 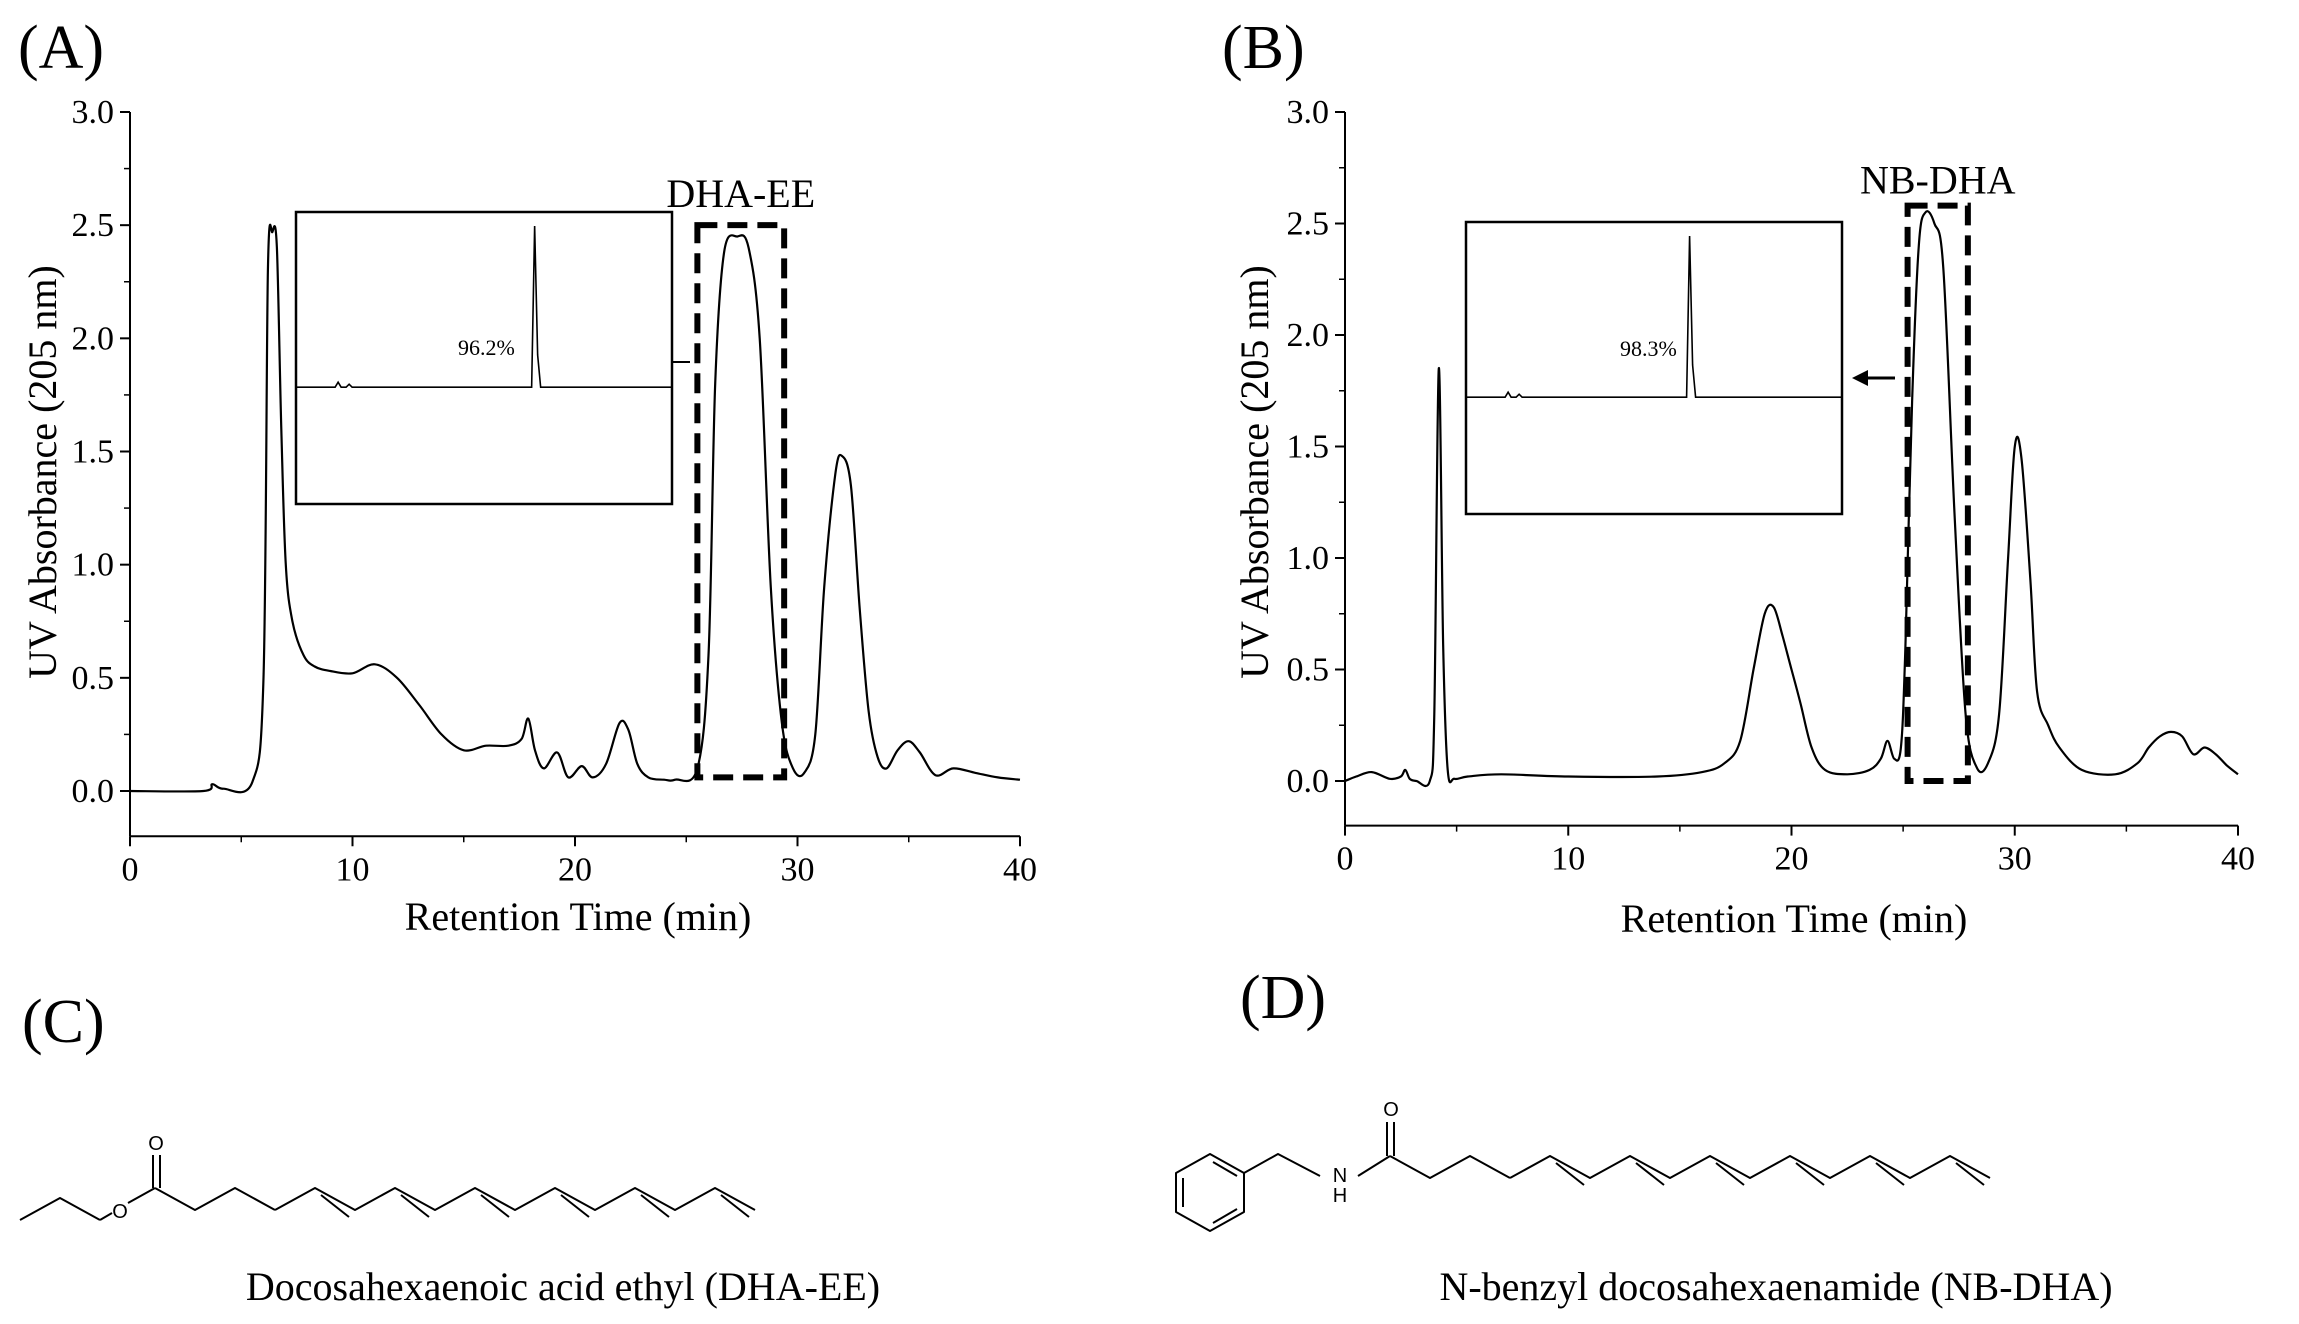 I want to click on x-tick-label-a: 10, so click(x=353, y=869).